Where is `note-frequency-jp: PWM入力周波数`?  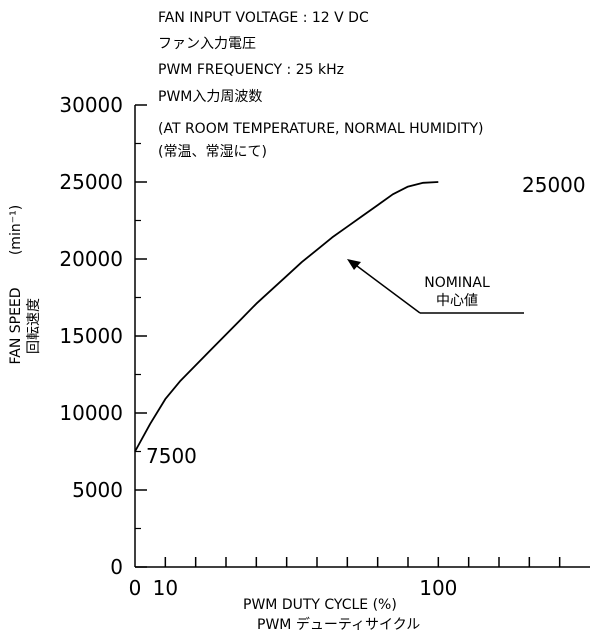 note-frequency-jp: PWM入力周波数 is located at coordinates (210, 97).